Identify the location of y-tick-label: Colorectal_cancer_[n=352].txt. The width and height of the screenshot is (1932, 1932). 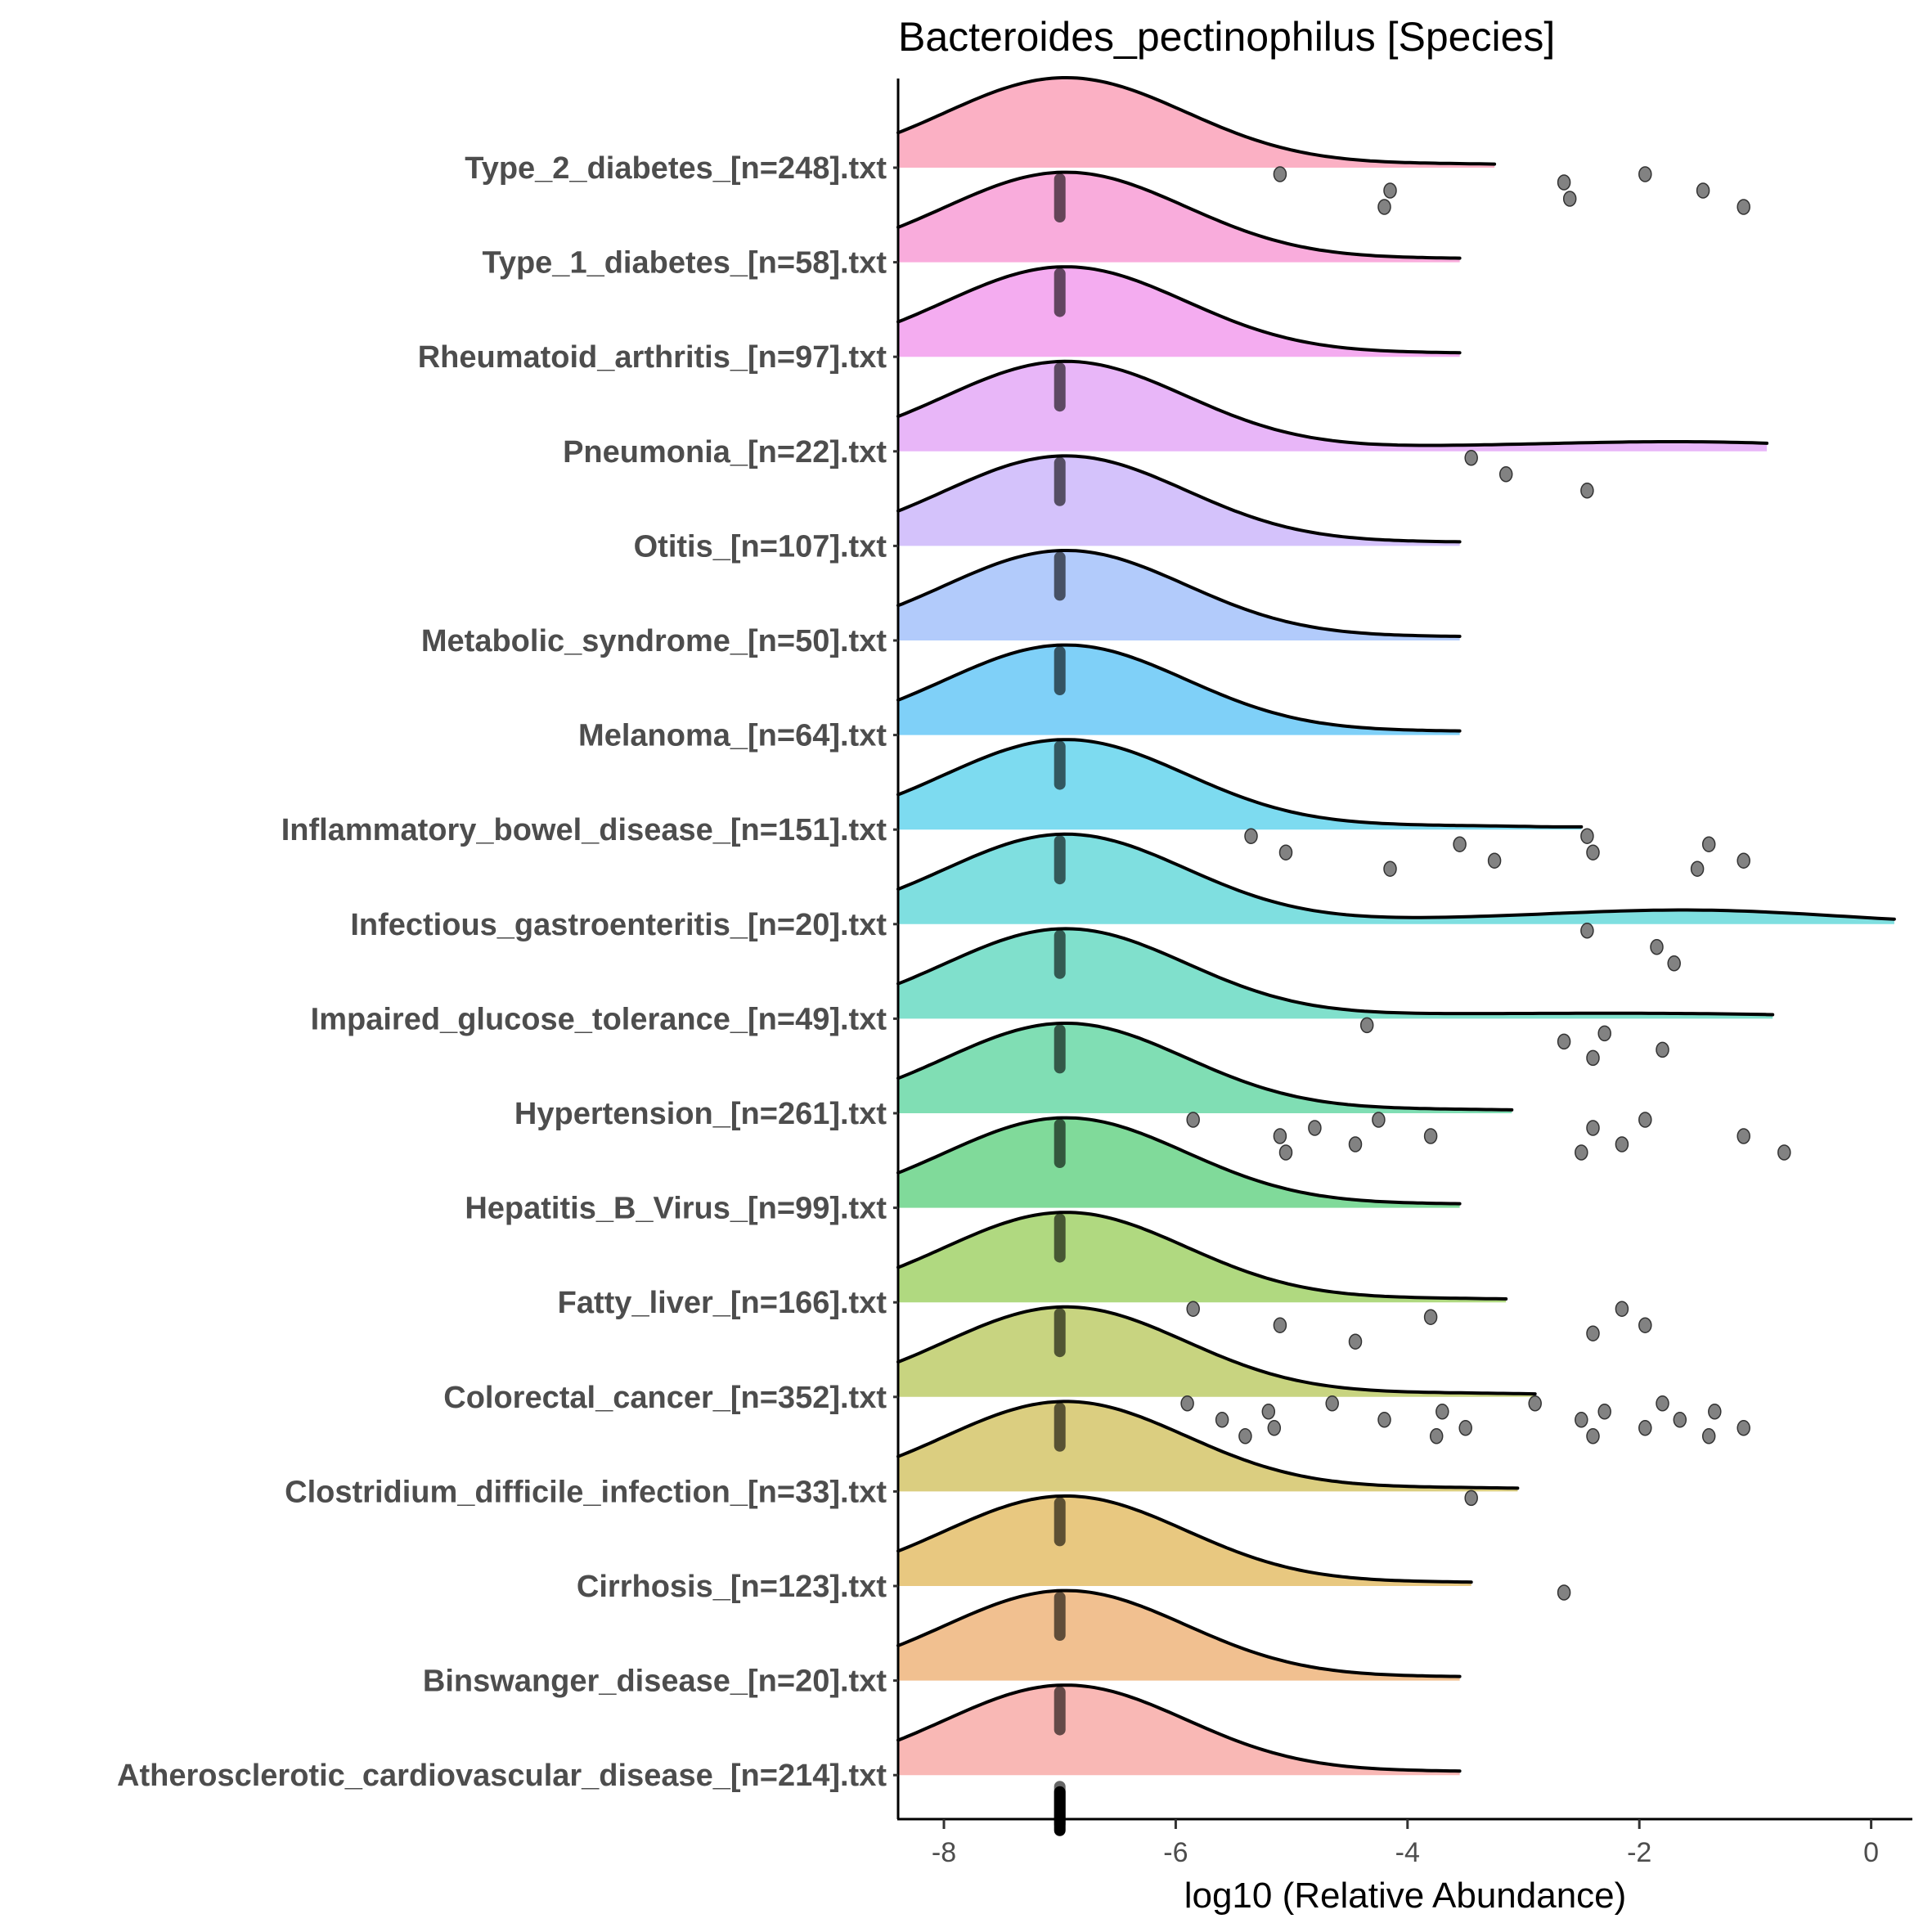
(665, 1398).